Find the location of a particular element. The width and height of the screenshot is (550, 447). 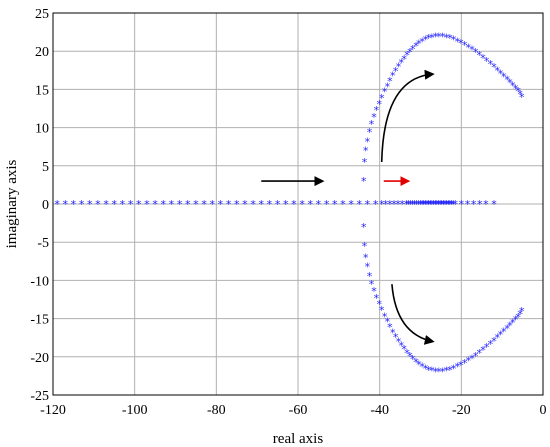

y-tick-label: -25 is located at coordinates (39, 396).